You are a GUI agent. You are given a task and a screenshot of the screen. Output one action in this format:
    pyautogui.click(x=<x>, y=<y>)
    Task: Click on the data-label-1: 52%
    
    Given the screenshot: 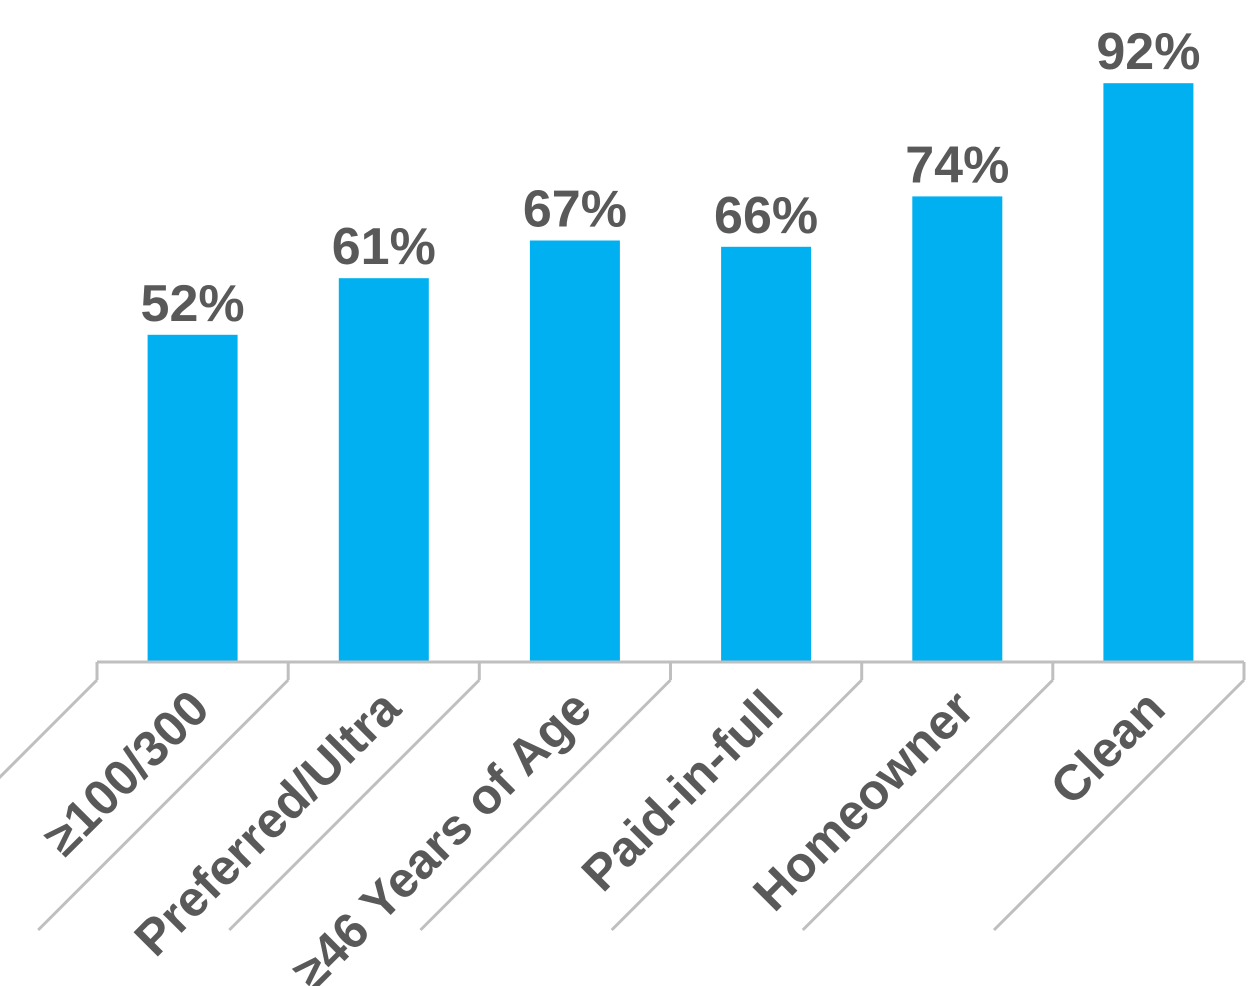 What is the action you would take?
    pyautogui.click(x=193, y=304)
    